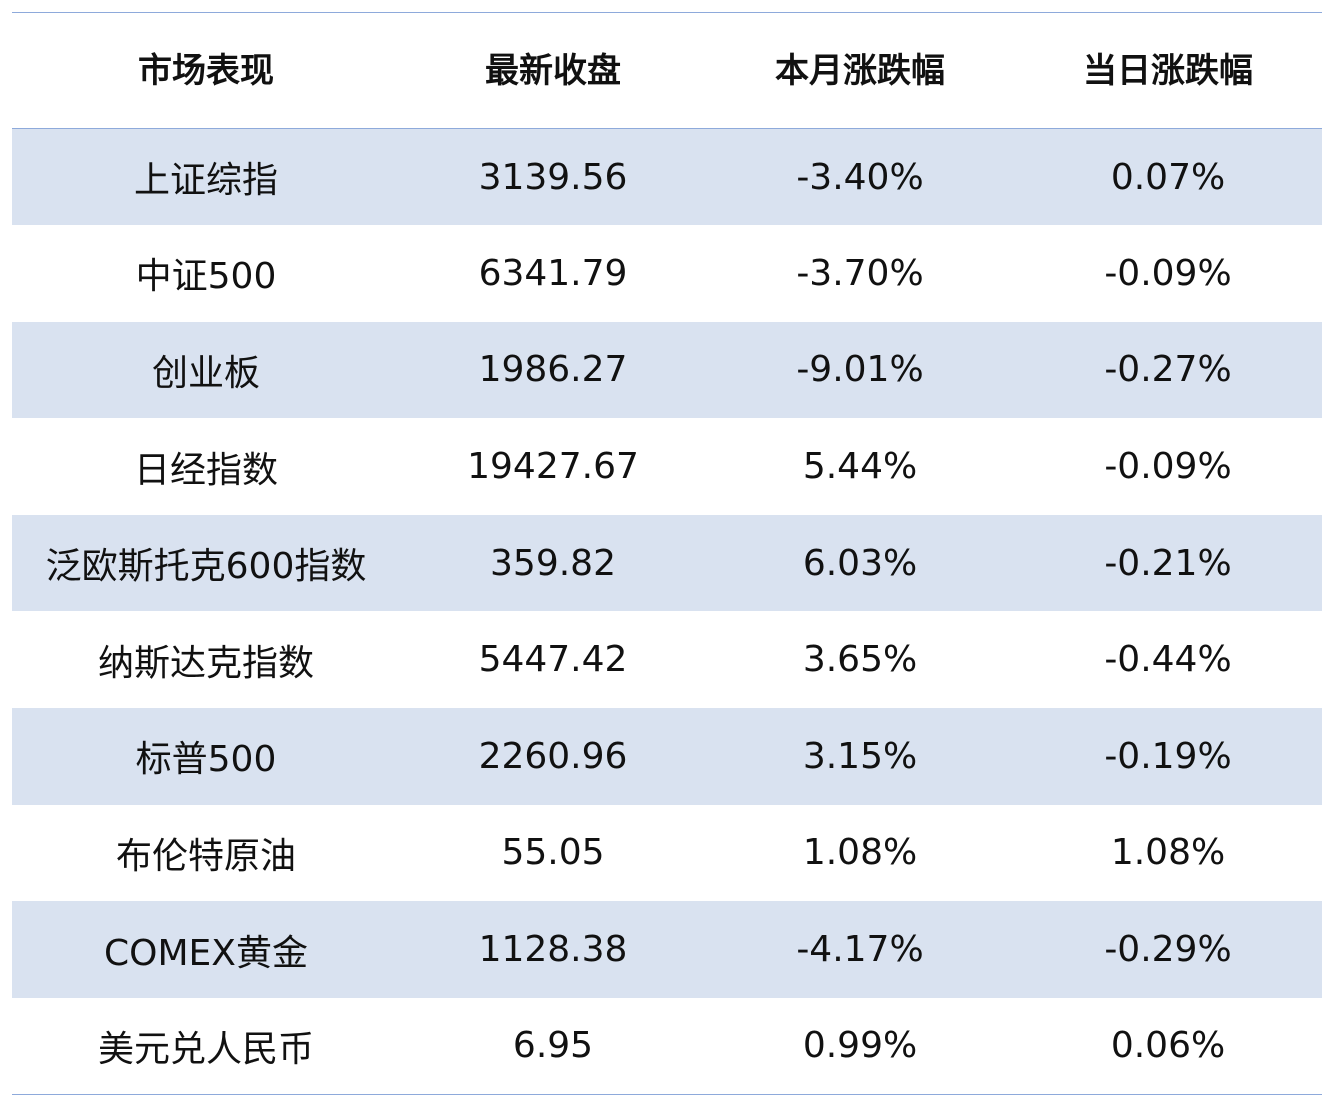 The image size is (1334, 1106). What do you see at coordinates (553, 273) in the screenshot?
I see `cell-latest-close: 6341.79` at bounding box center [553, 273].